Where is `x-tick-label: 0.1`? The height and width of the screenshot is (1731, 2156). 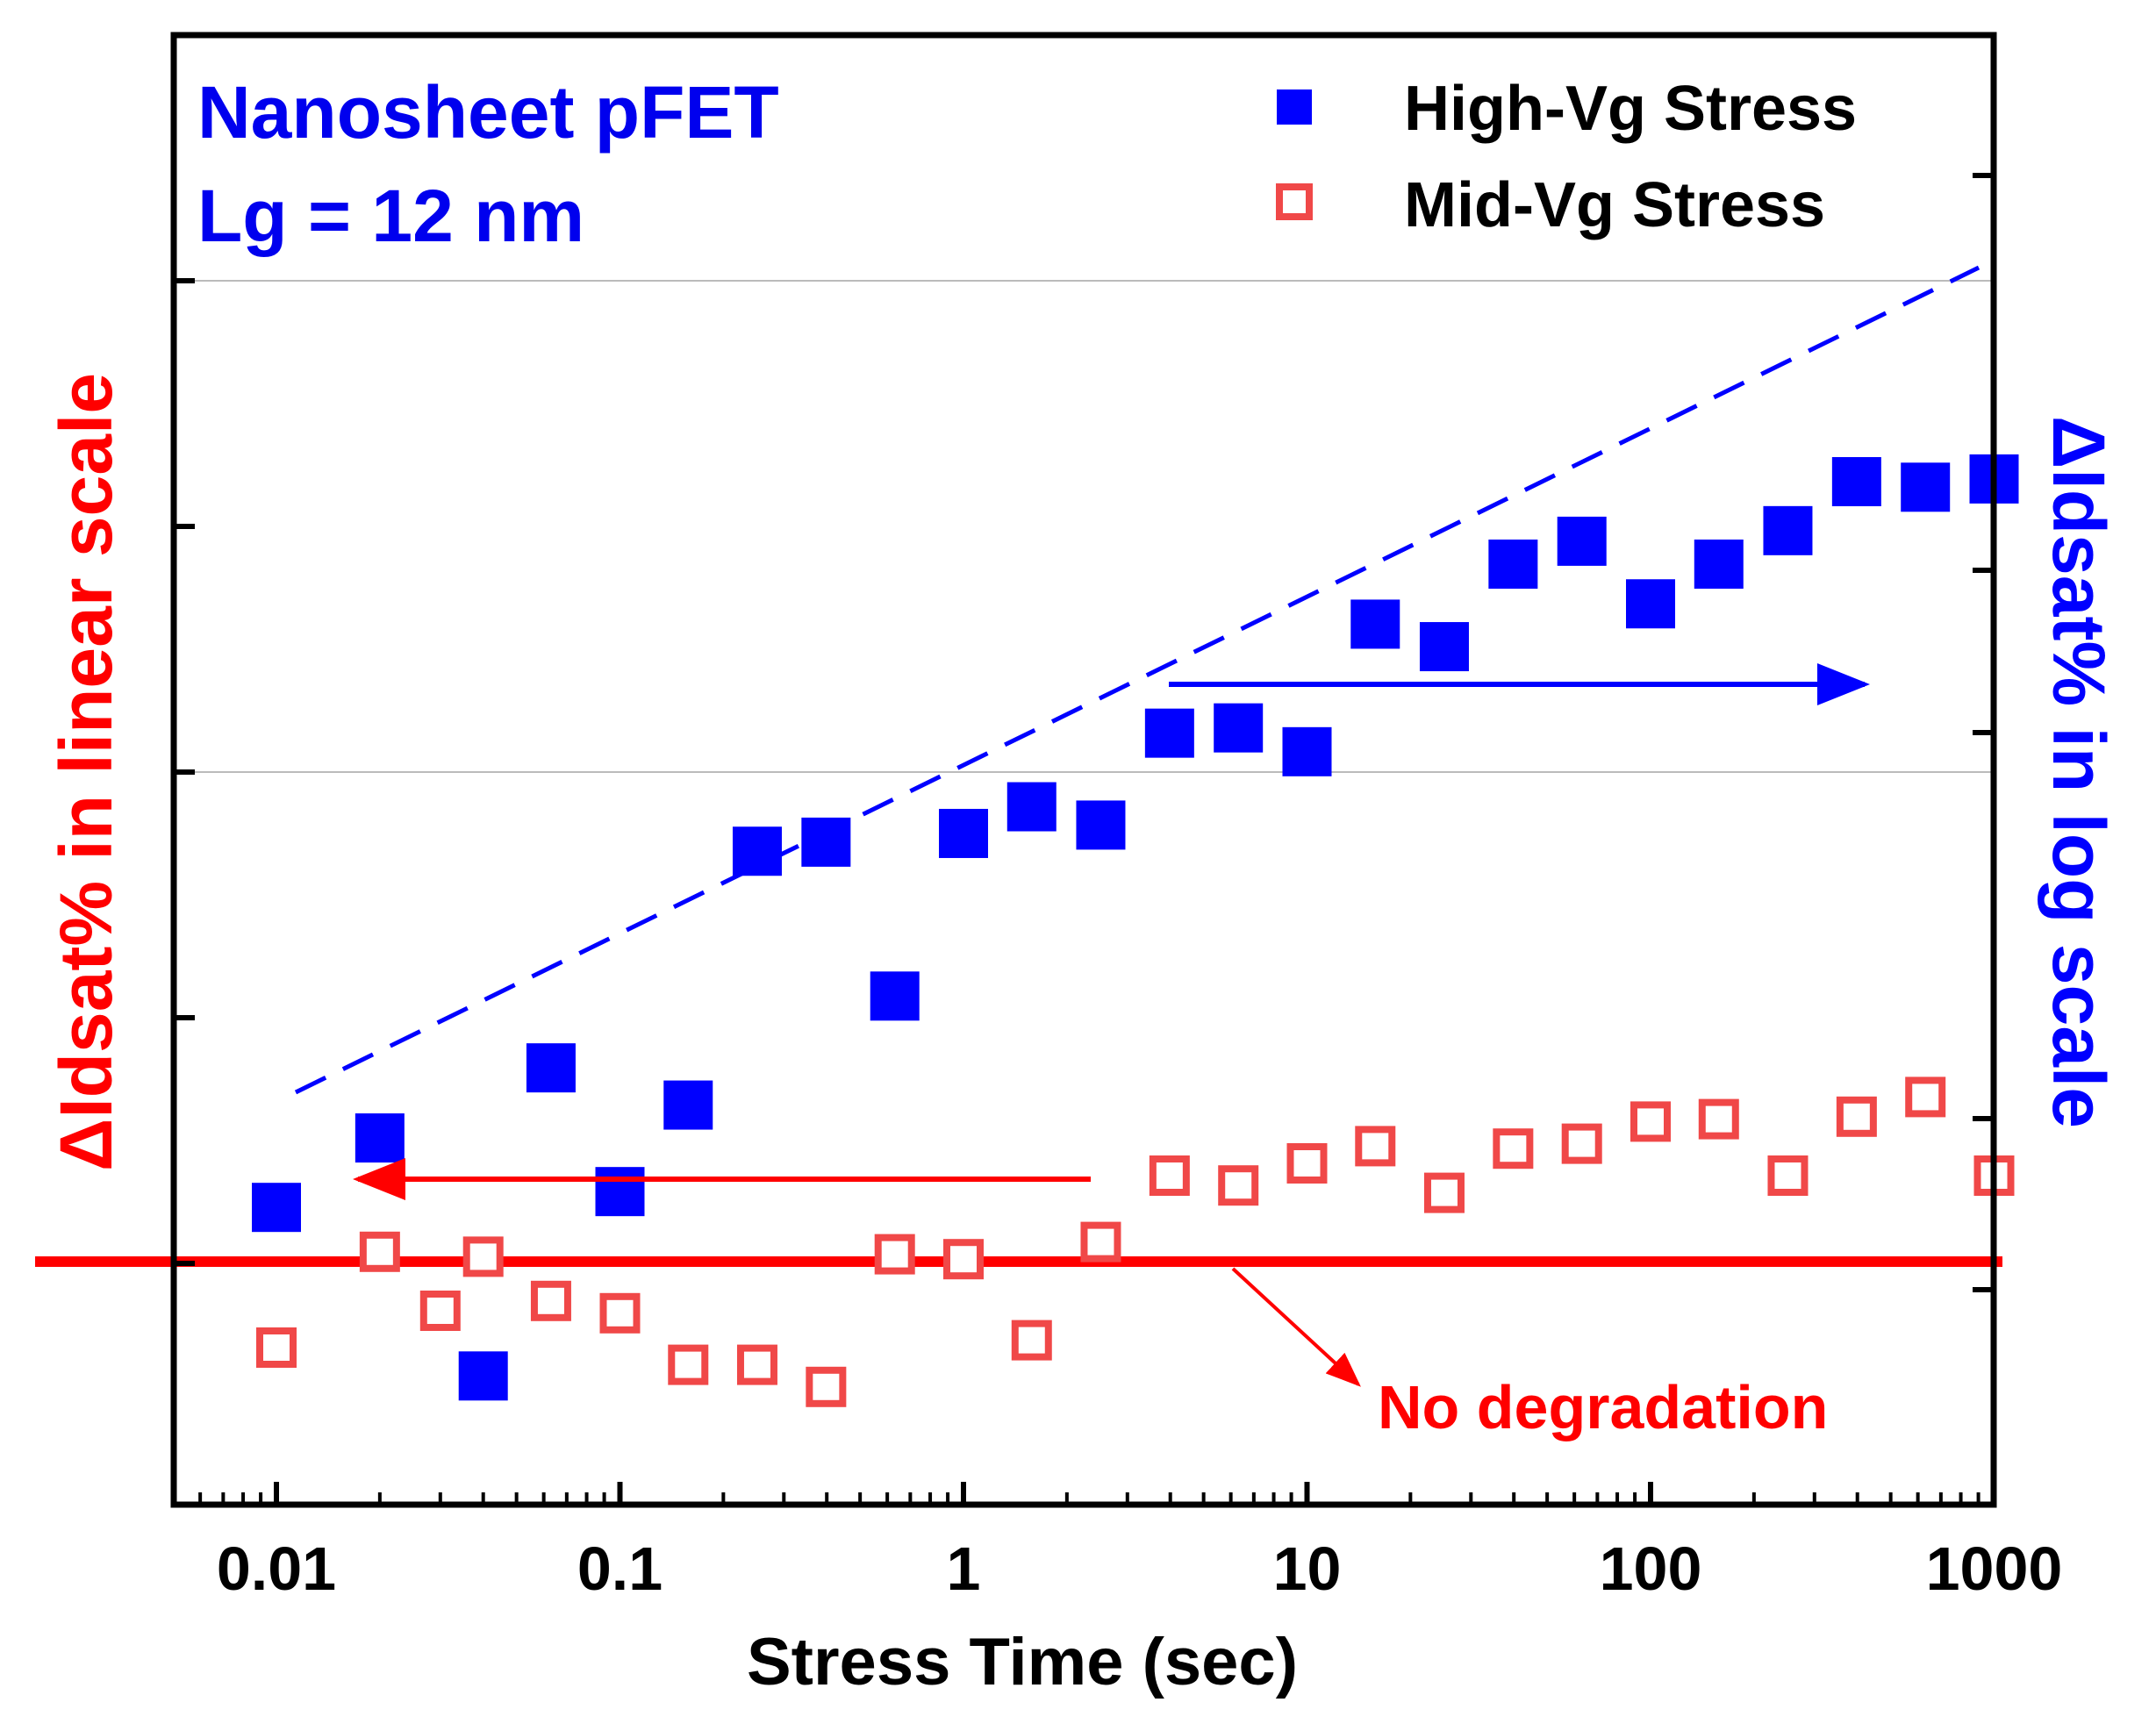
x-tick-label: 0.1 is located at coordinates (620, 1569).